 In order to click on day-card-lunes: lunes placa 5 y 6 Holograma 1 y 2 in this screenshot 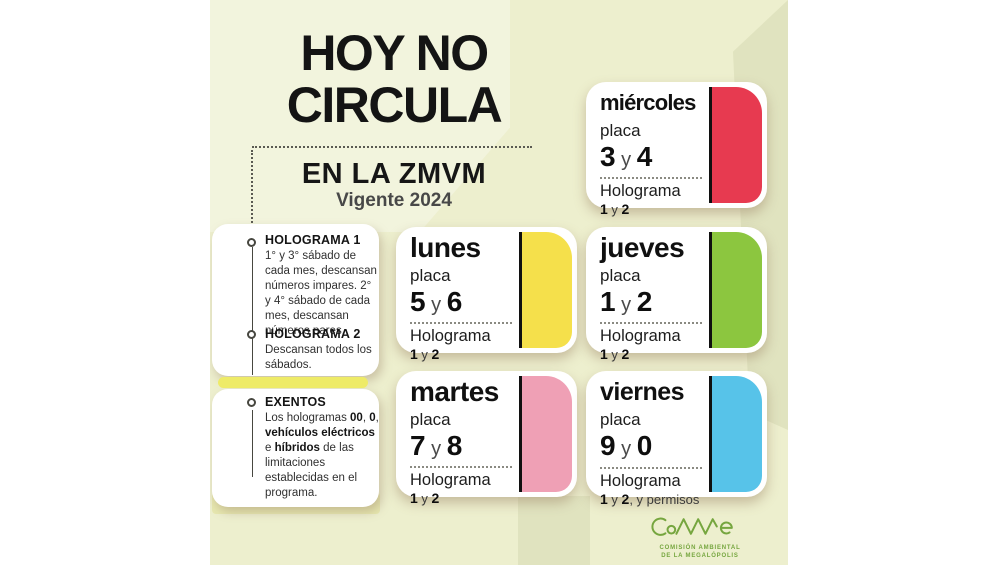, I will do `click(486, 294)`.